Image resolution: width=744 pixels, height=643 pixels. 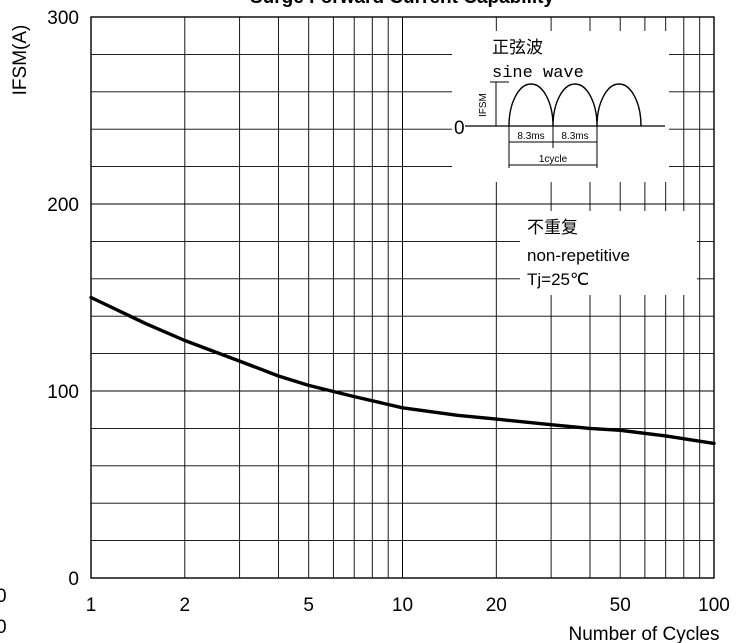 What do you see at coordinates (517, 48) in the screenshot?
I see `inset-title-cn: 正弦波` at bounding box center [517, 48].